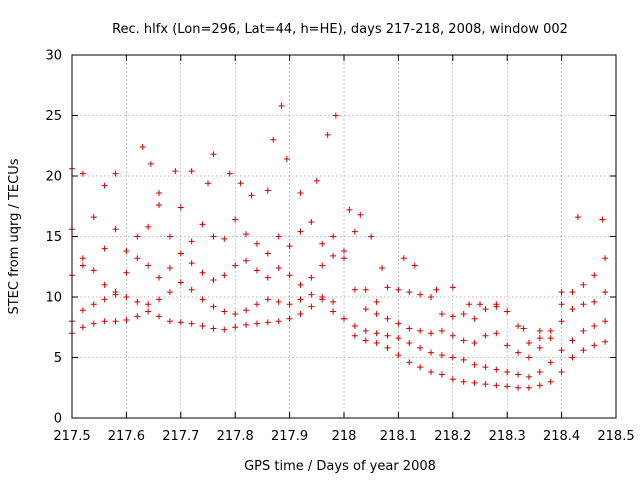 The image size is (640, 480). Describe the element at coordinates (398, 436) in the screenshot. I see `x-tick-label: 218.1` at that location.